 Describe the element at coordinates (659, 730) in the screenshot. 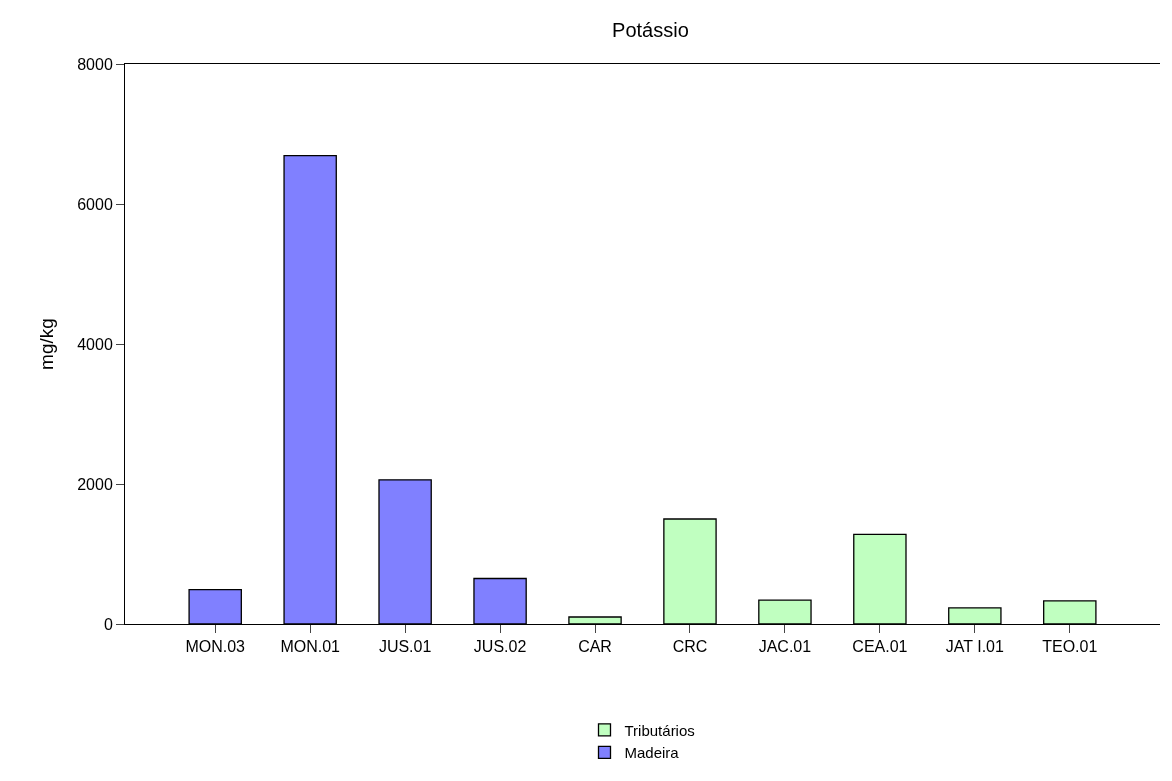

I see `legend-label: Tributários` at that location.